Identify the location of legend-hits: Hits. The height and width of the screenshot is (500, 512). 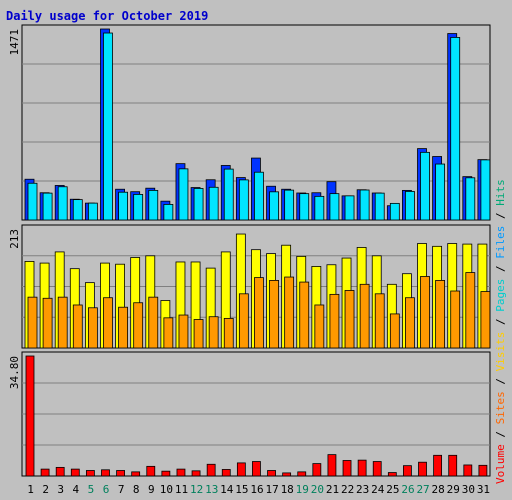
(500, 192).